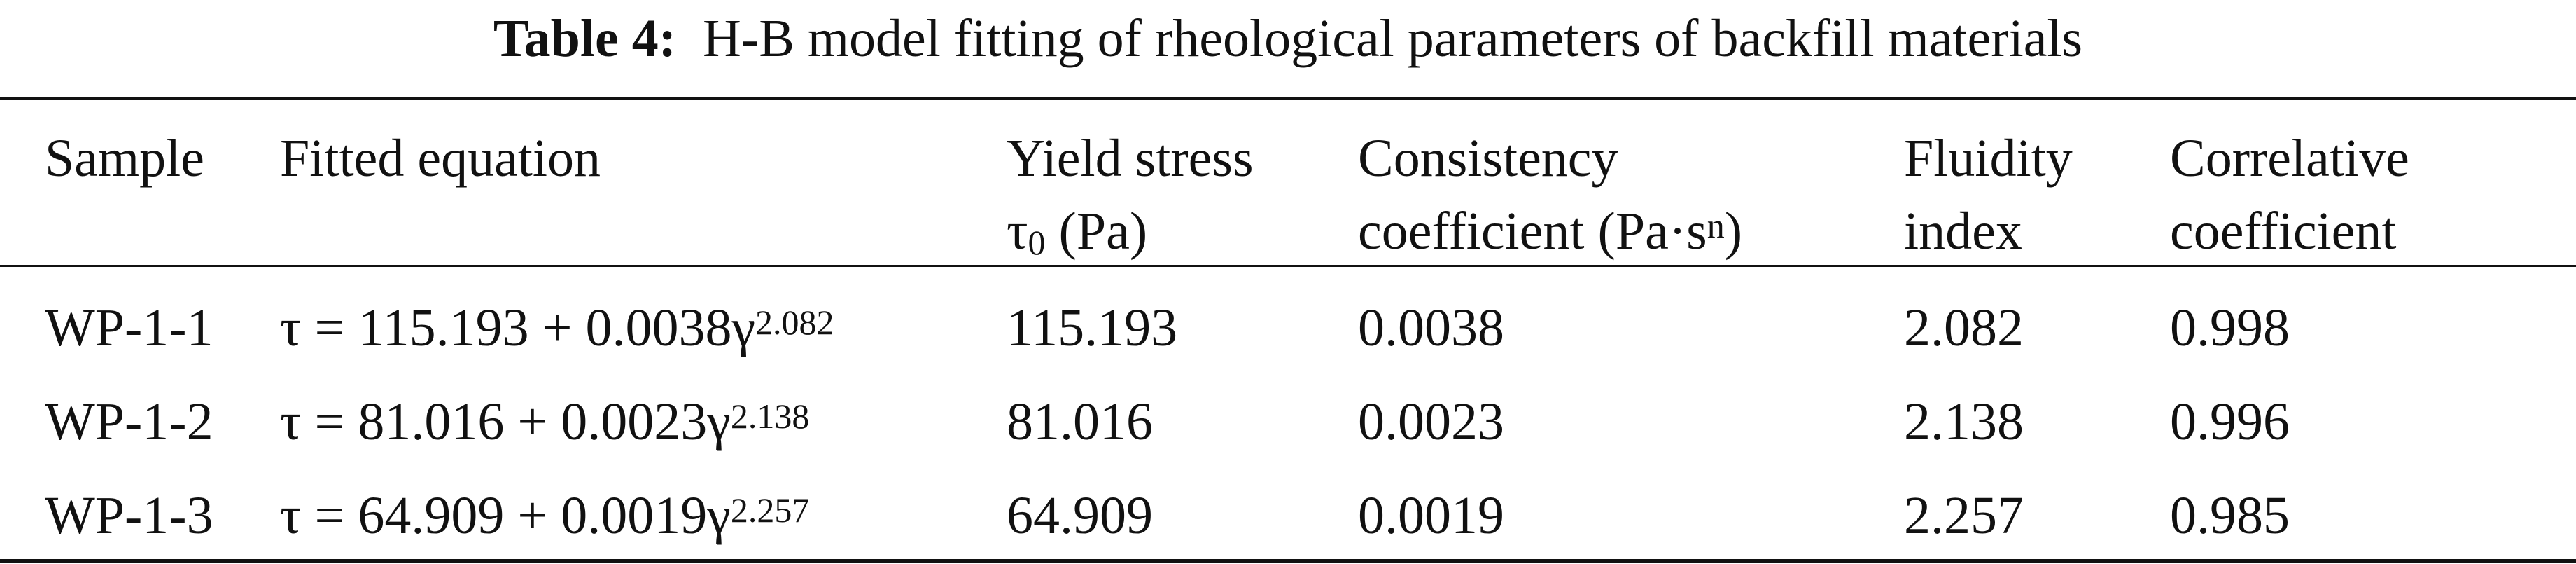 This screenshot has height=564, width=2576. Describe the element at coordinates (1288, 266) in the screenshot. I see `header-rule` at that location.